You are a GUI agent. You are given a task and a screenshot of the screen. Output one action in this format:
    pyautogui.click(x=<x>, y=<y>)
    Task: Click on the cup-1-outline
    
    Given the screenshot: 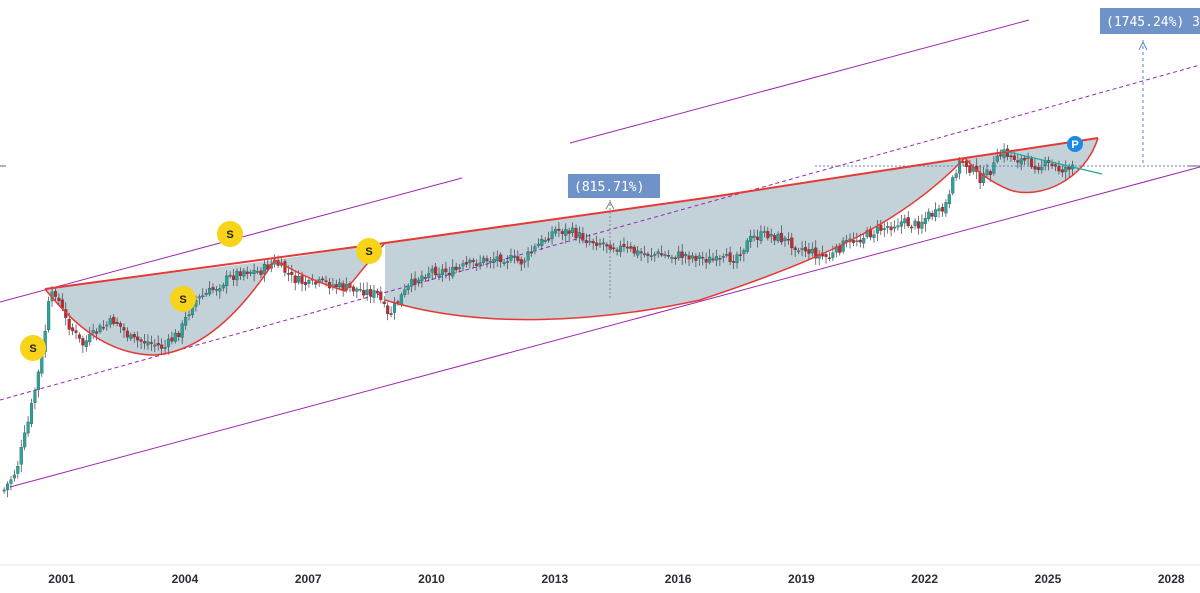 What is the action you would take?
    pyautogui.click(x=160, y=307)
    